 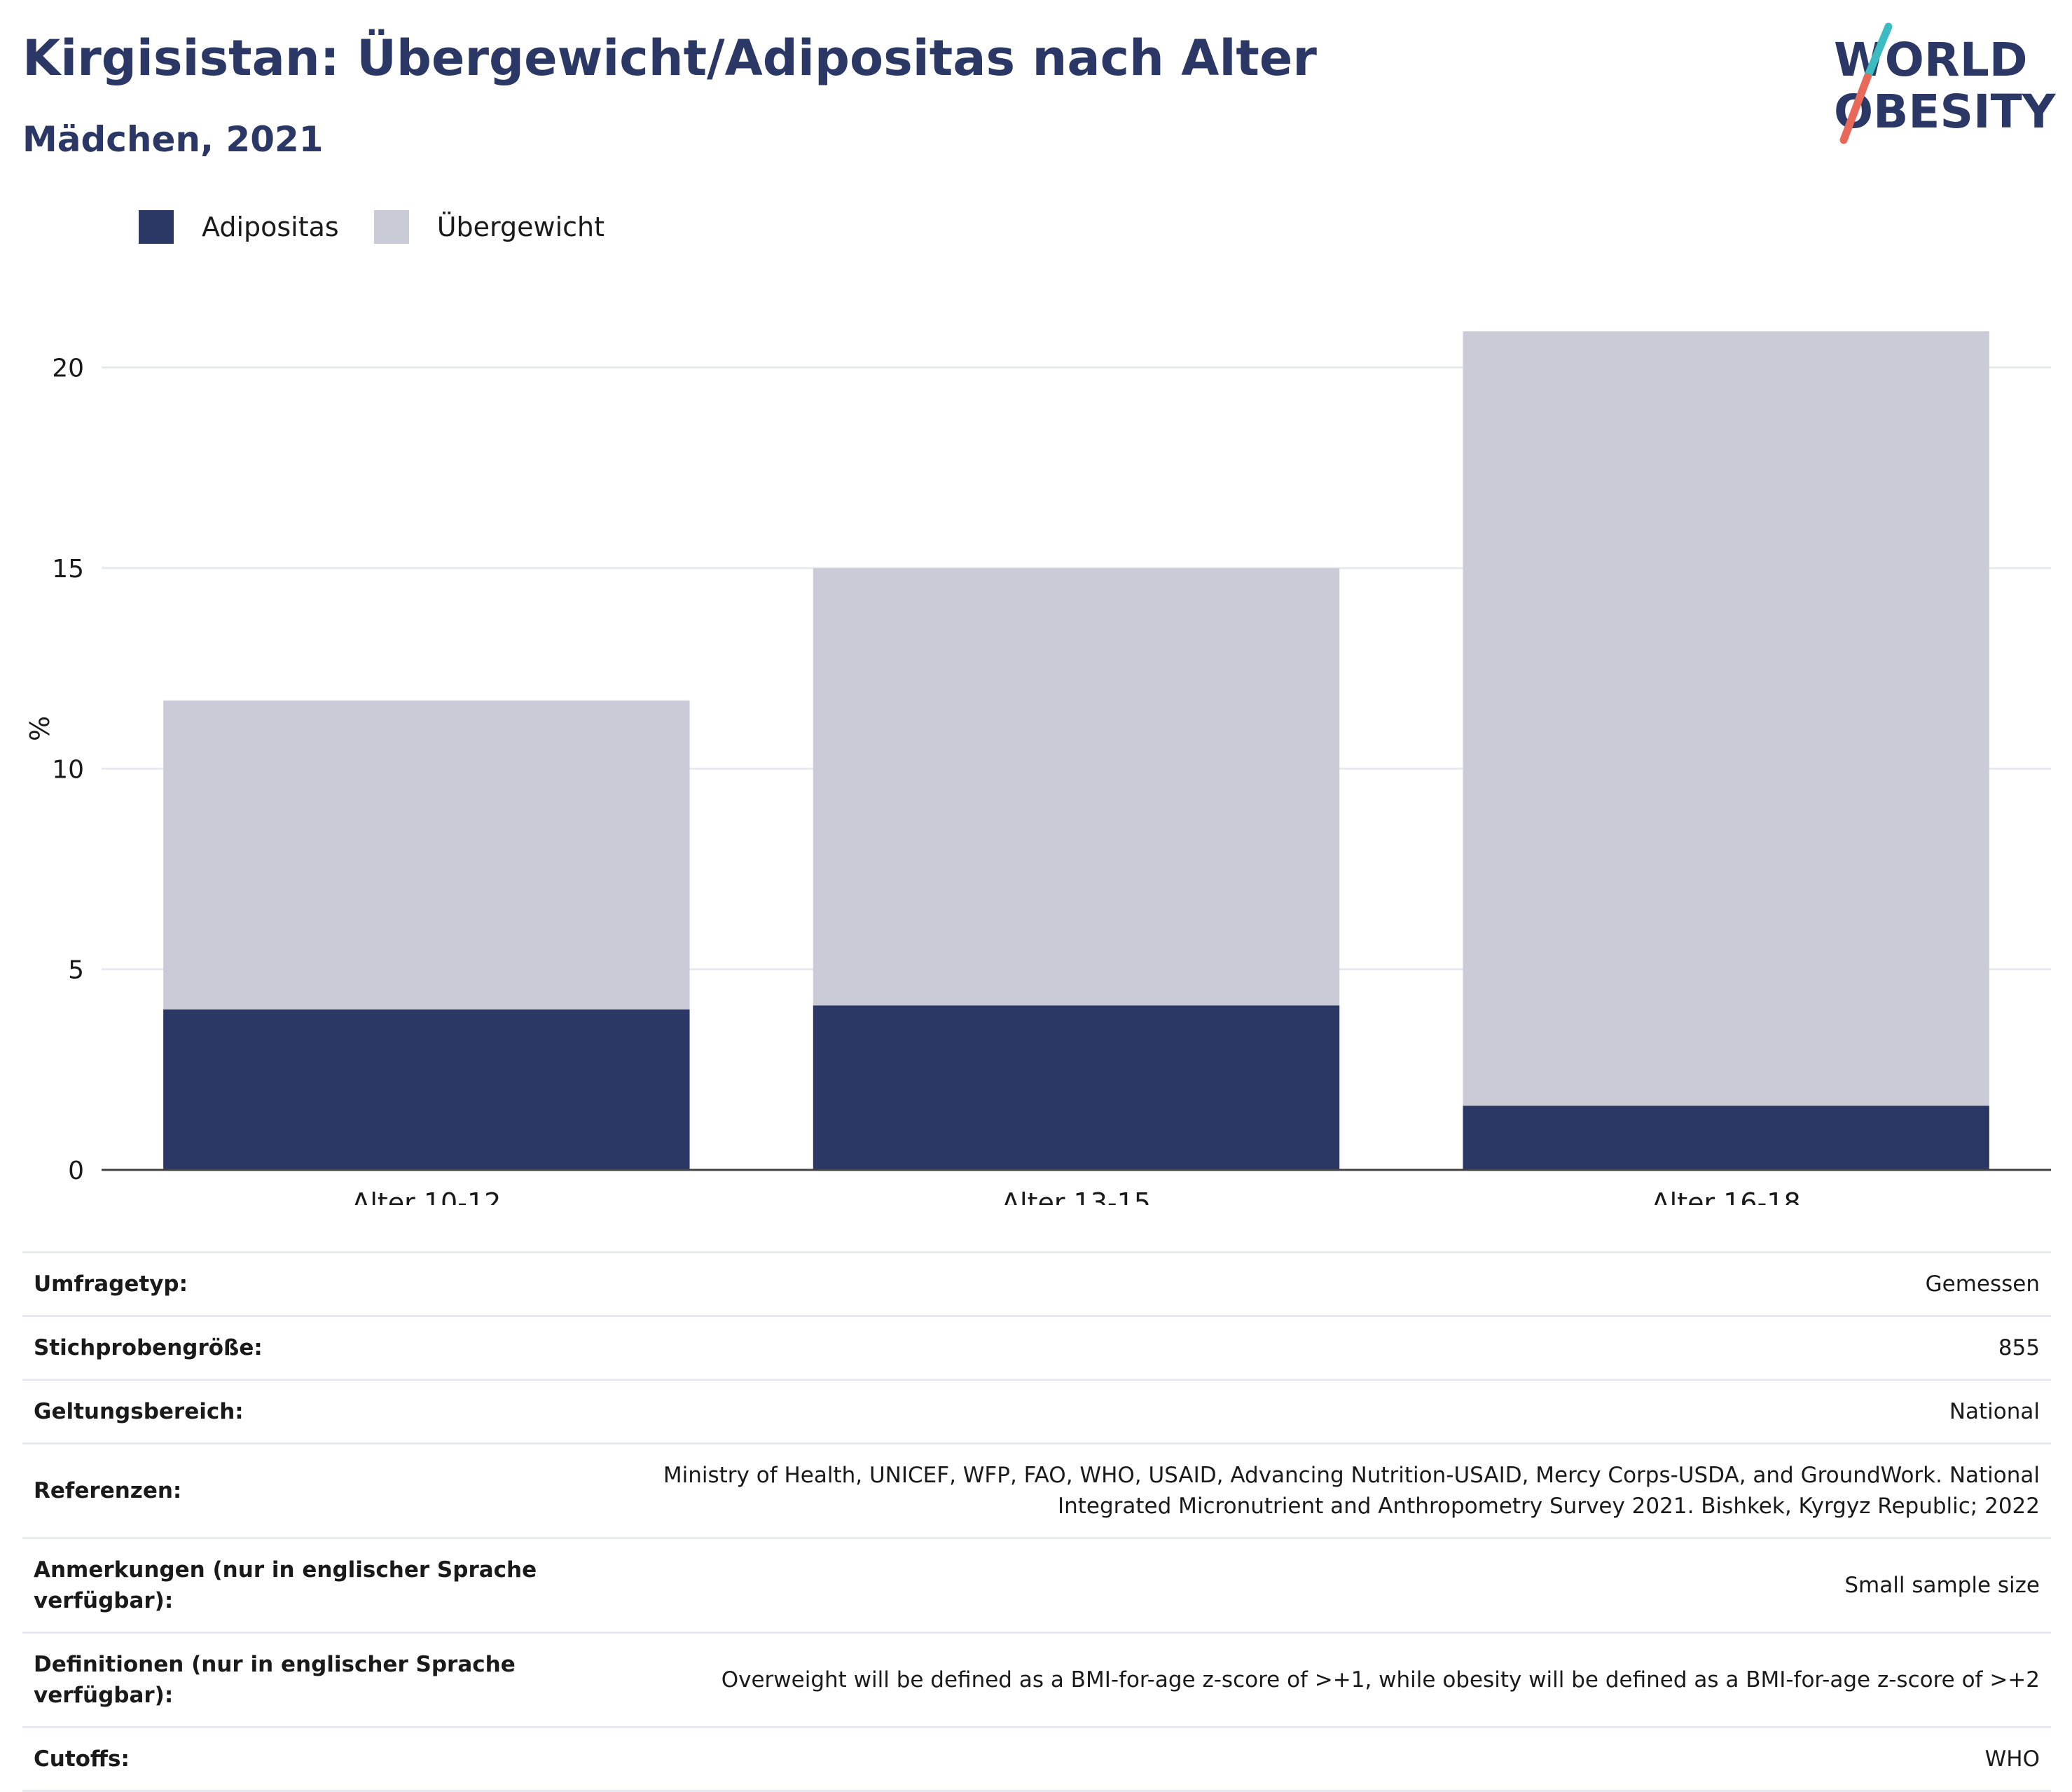 What do you see at coordinates (1983, 1284) in the screenshot?
I see `info-value: Gemessen` at bounding box center [1983, 1284].